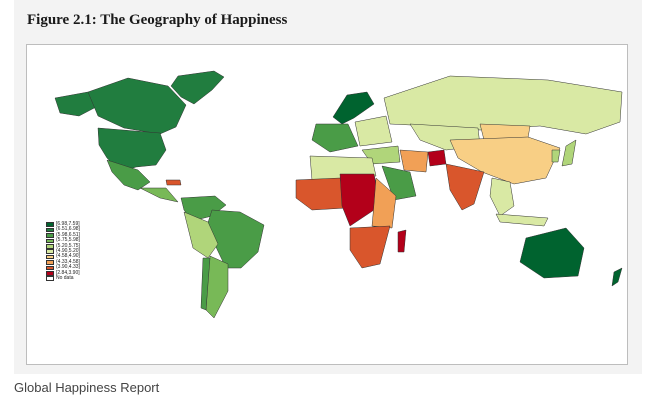  I want to click on region-peru-bolivia, so click(201, 235).